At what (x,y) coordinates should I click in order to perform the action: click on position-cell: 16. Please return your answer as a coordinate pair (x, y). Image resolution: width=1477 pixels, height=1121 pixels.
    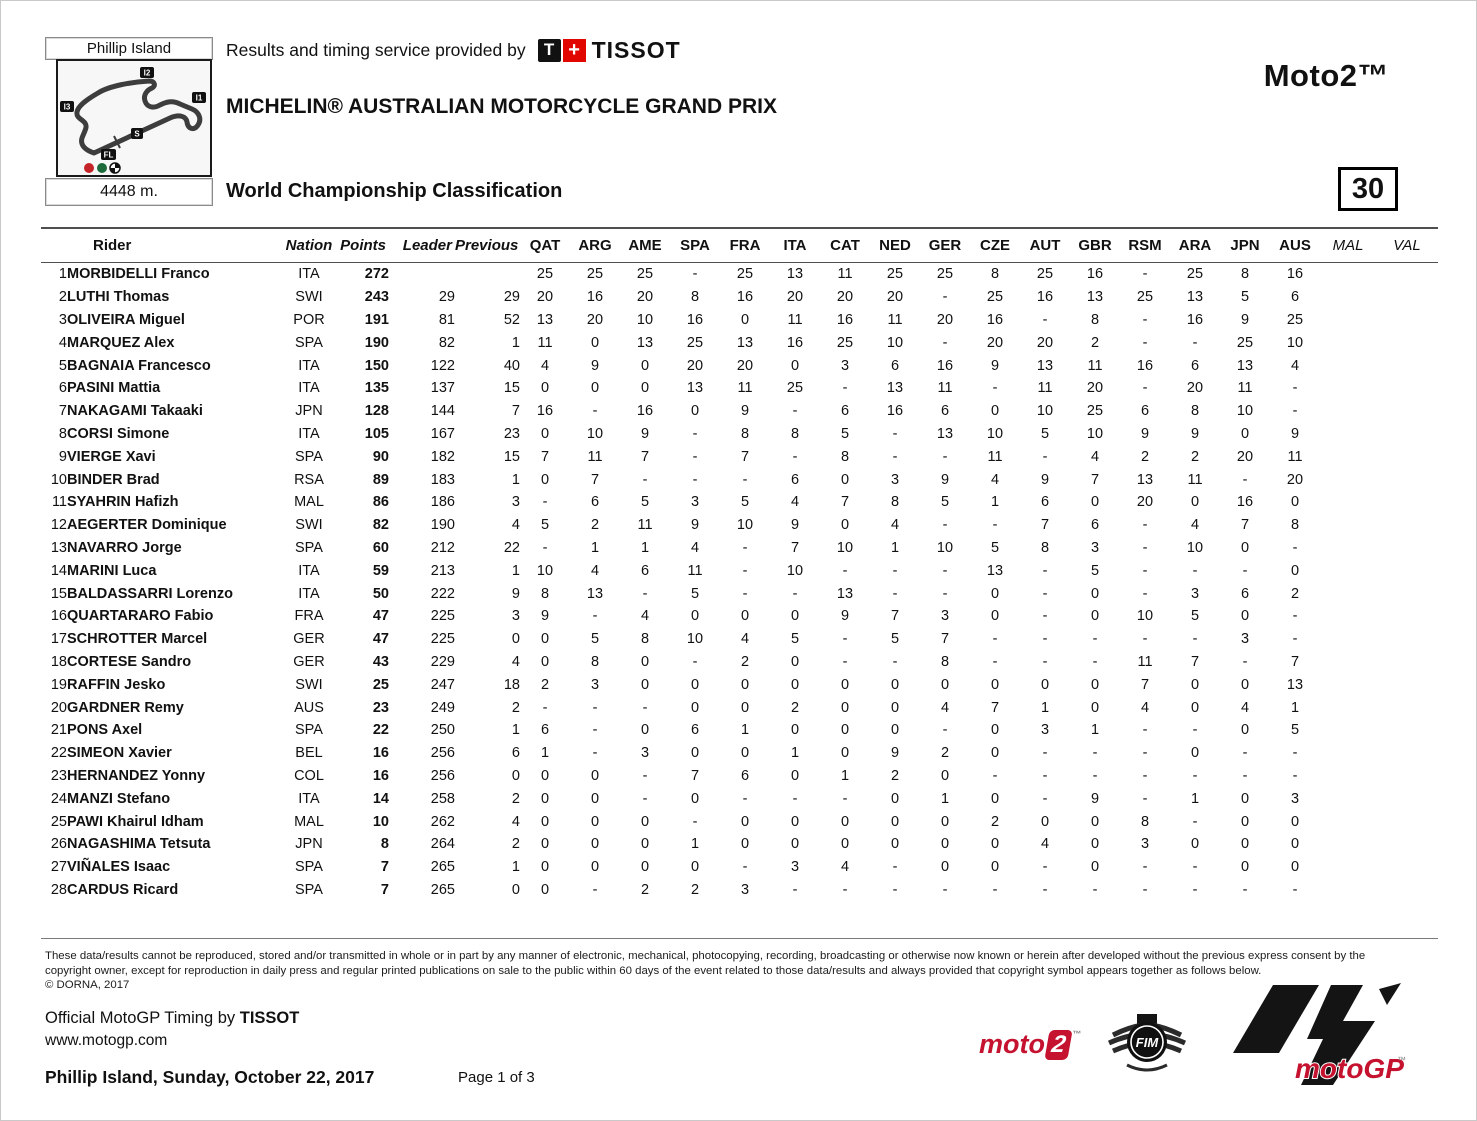
    Looking at the image, I should click on (58, 616).